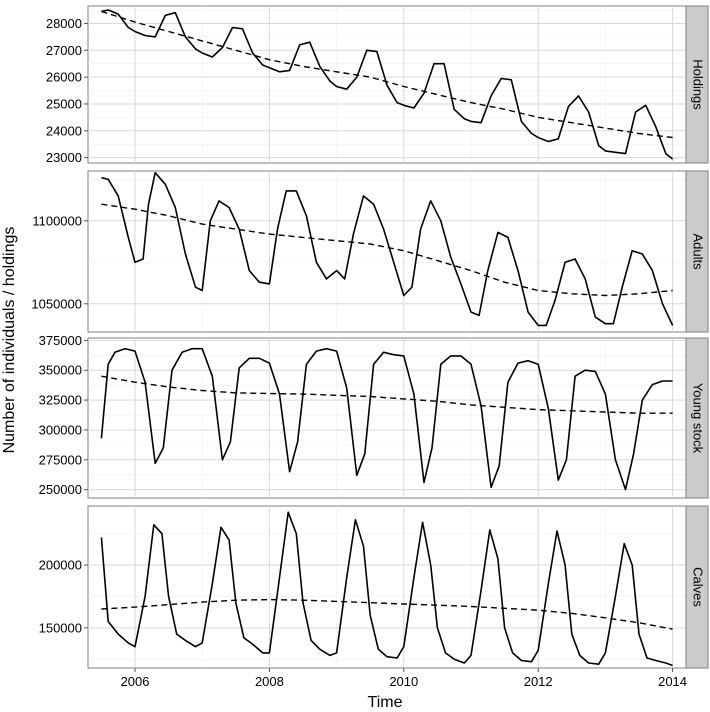 The image size is (710, 712). I want to click on y-tick-label: 325000, so click(60, 400).